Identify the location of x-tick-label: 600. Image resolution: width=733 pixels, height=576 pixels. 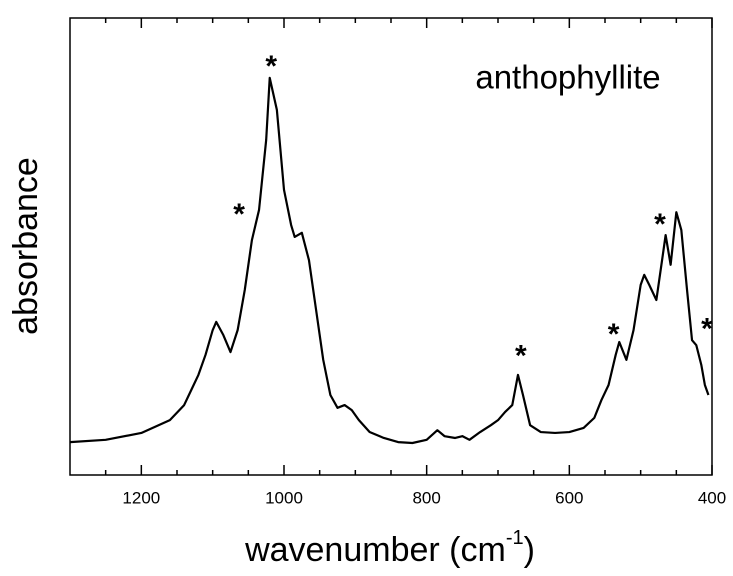
(569, 497).